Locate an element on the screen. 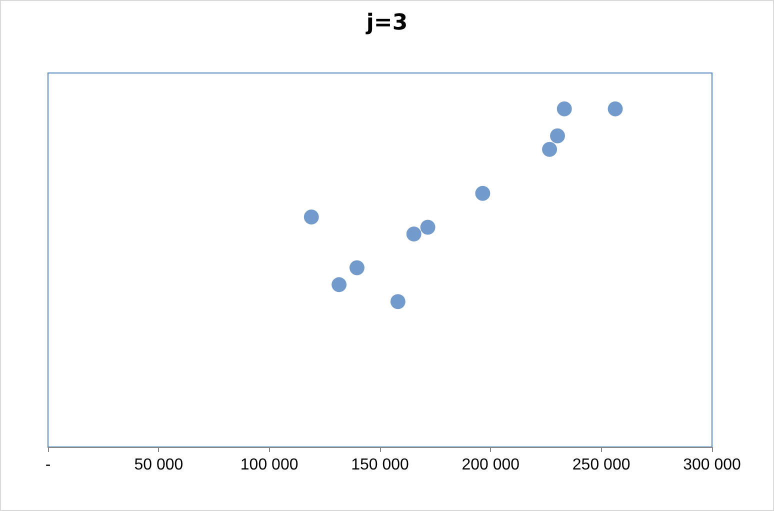  x-tick-label: 50 000 is located at coordinates (159, 465).